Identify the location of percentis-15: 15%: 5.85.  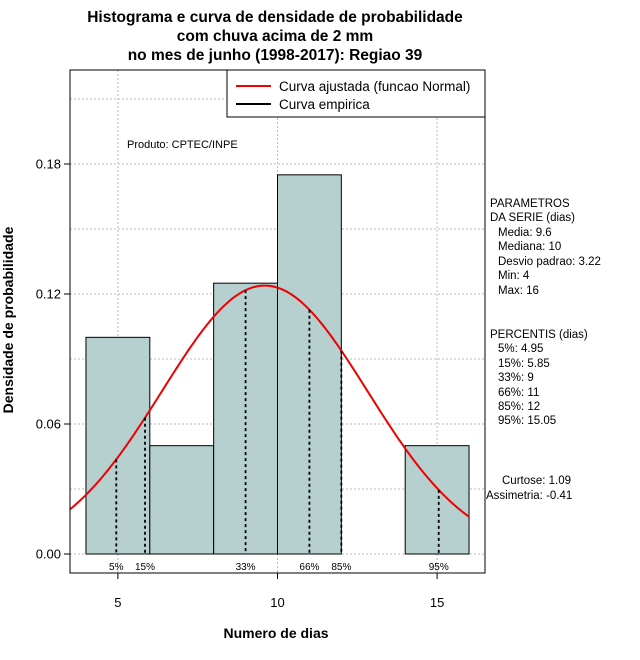
(524, 364).